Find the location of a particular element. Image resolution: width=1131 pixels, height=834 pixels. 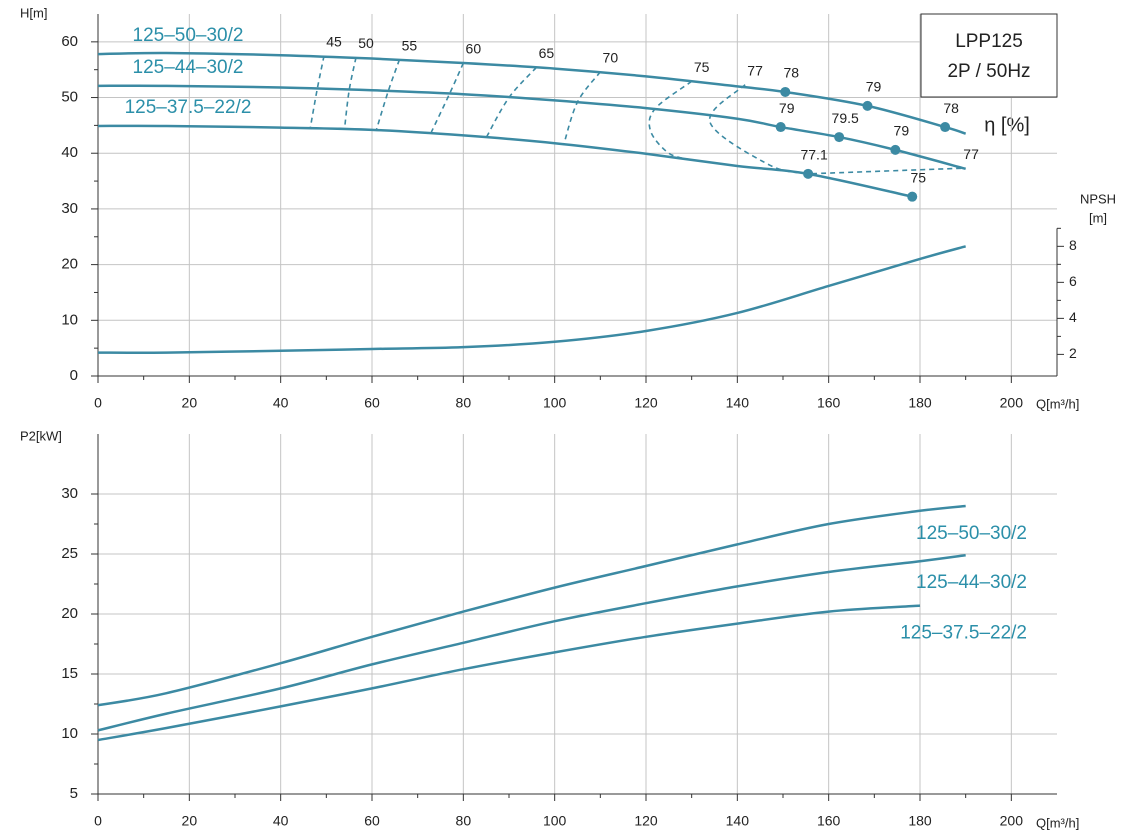

y-axis-label: H[m] is located at coordinates (33, 12).